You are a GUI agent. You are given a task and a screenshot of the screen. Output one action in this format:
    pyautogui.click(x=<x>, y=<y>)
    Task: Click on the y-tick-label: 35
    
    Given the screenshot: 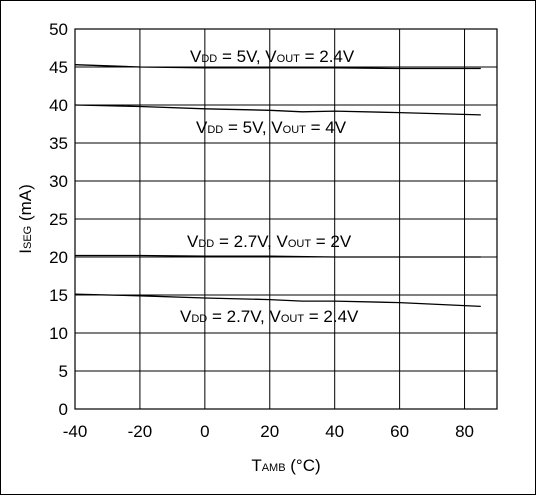 What is the action you would take?
    pyautogui.click(x=58, y=143)
    